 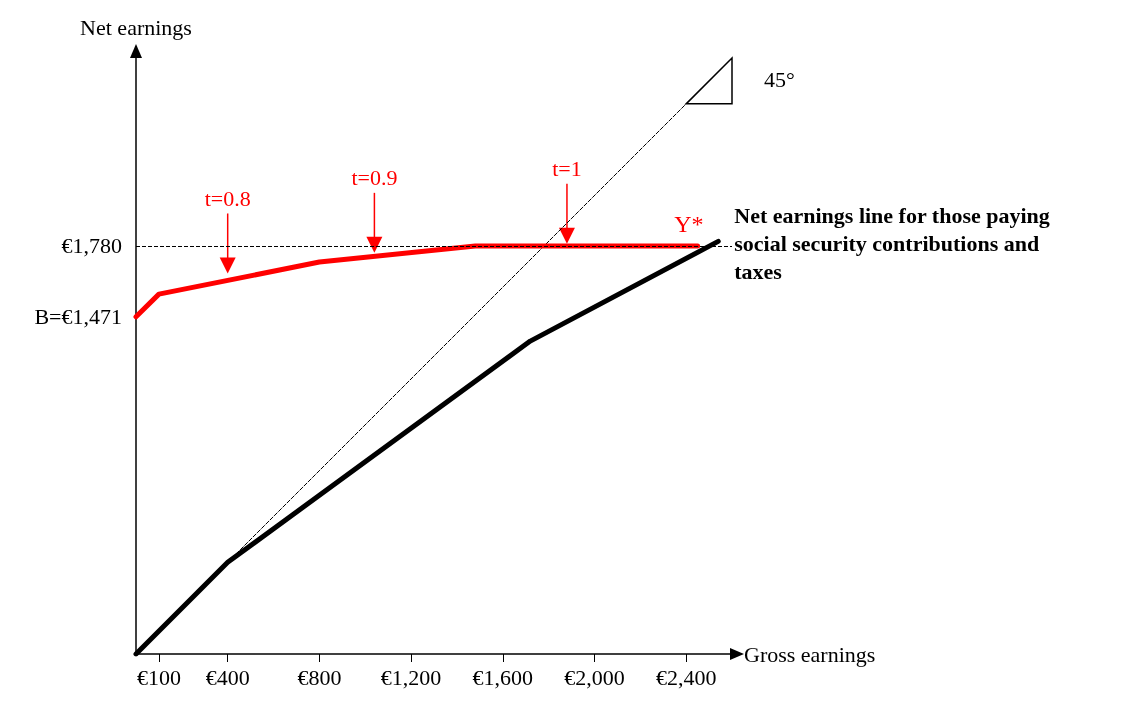 I want to click on annotation: t=1, so click(x=567, y=169).